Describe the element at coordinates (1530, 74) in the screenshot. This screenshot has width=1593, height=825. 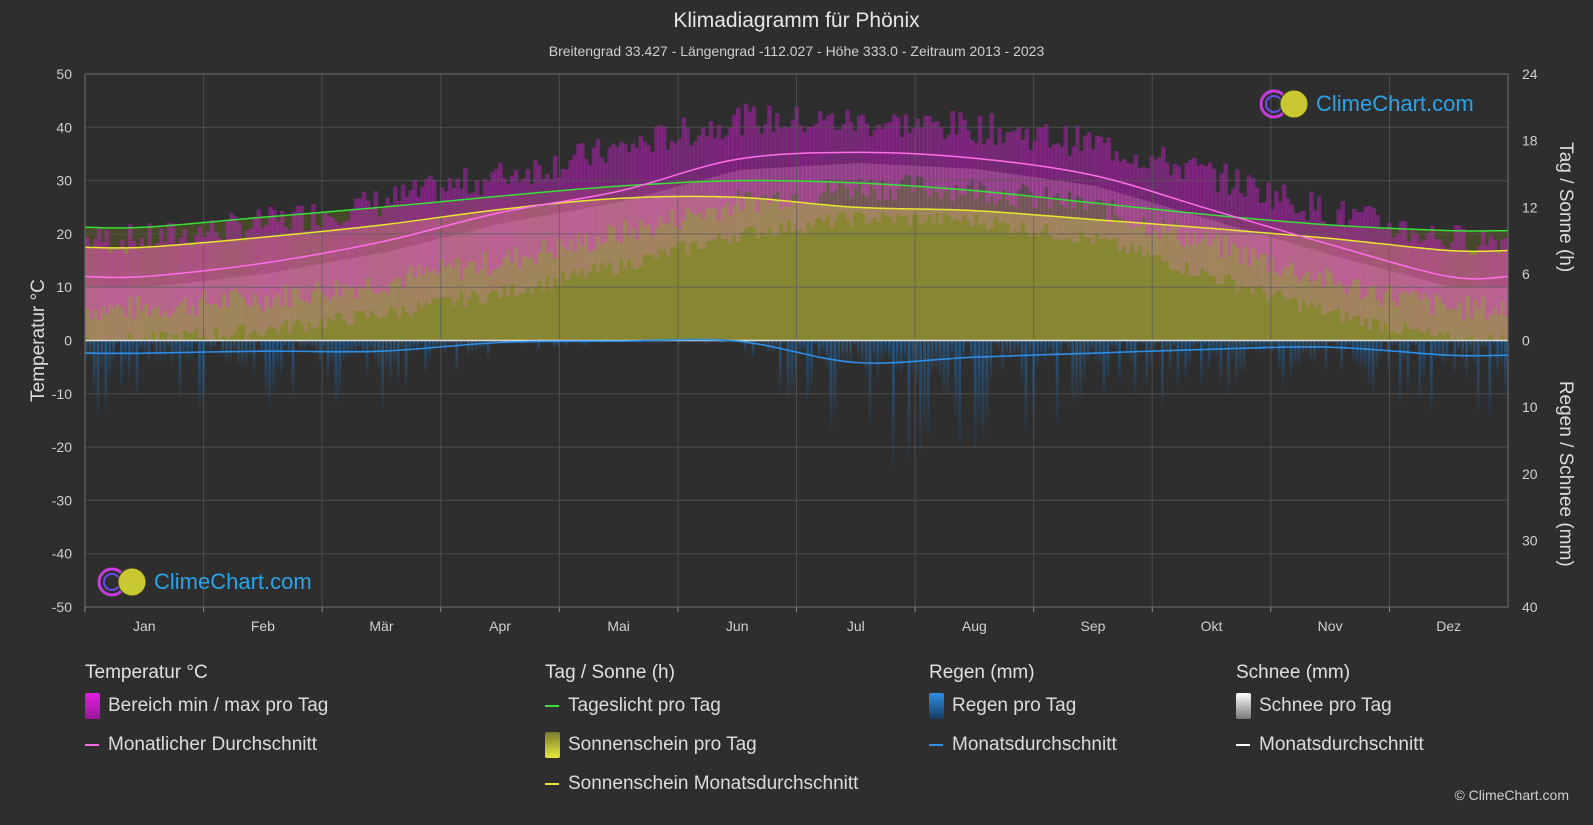
I see `sun-tick-label: 24` at that location.